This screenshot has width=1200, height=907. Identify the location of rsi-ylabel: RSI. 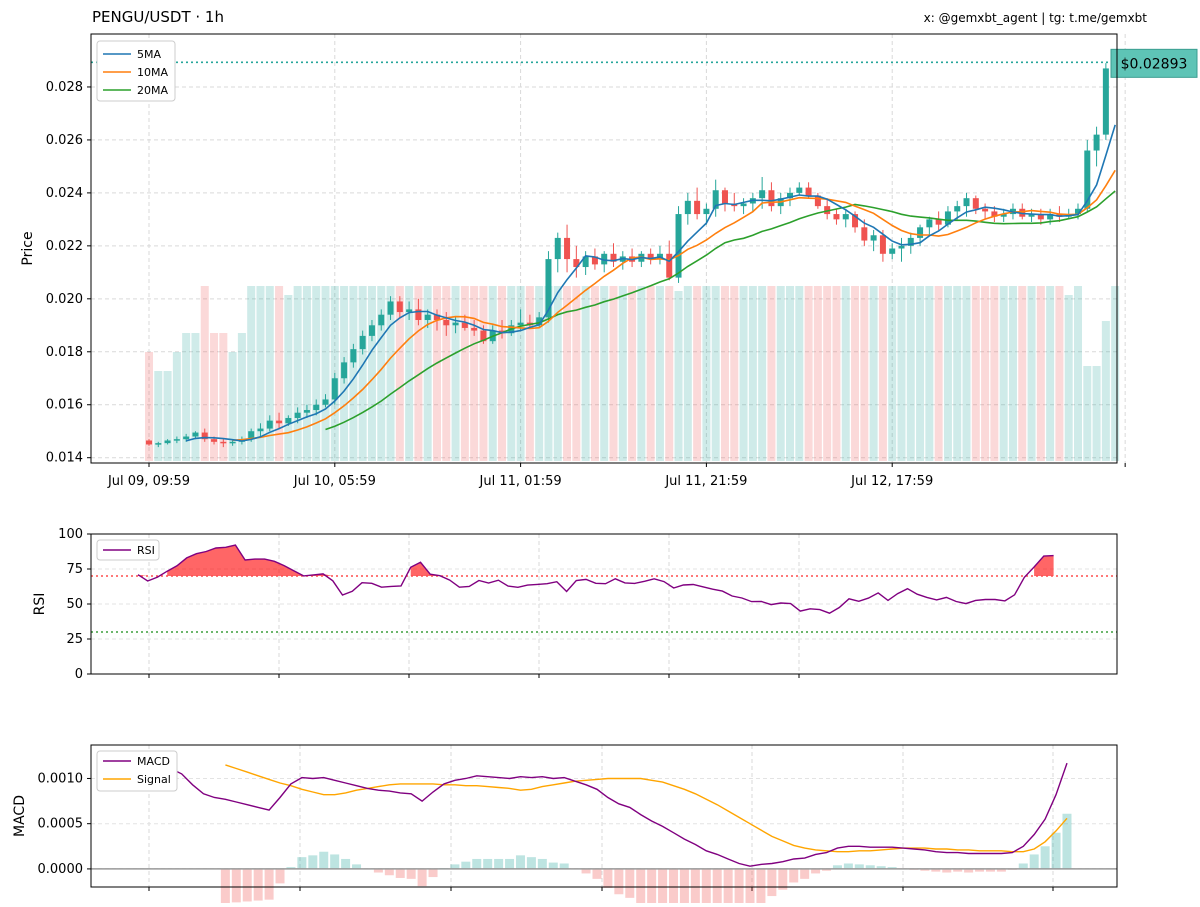
(40, 604).